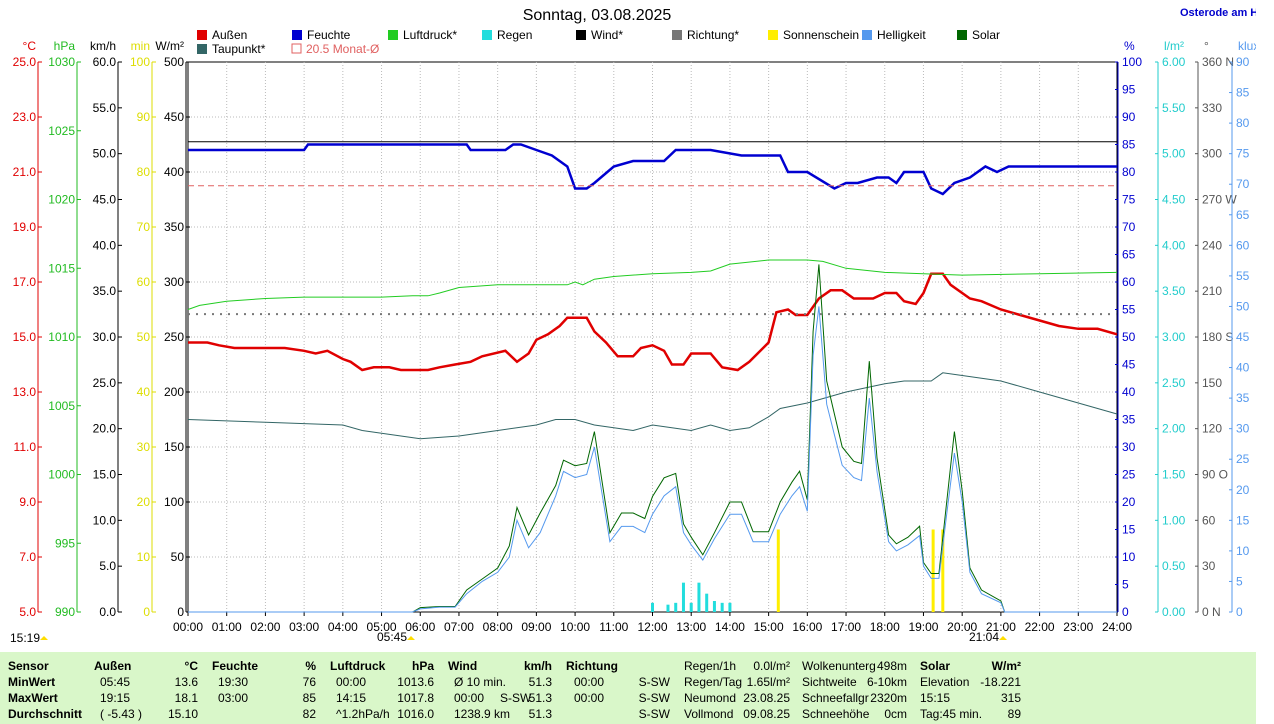 The width and height of the screenshot is (1274, 724). I want to click on right-axis-tick-label: 1.50, so click(1174, 475).